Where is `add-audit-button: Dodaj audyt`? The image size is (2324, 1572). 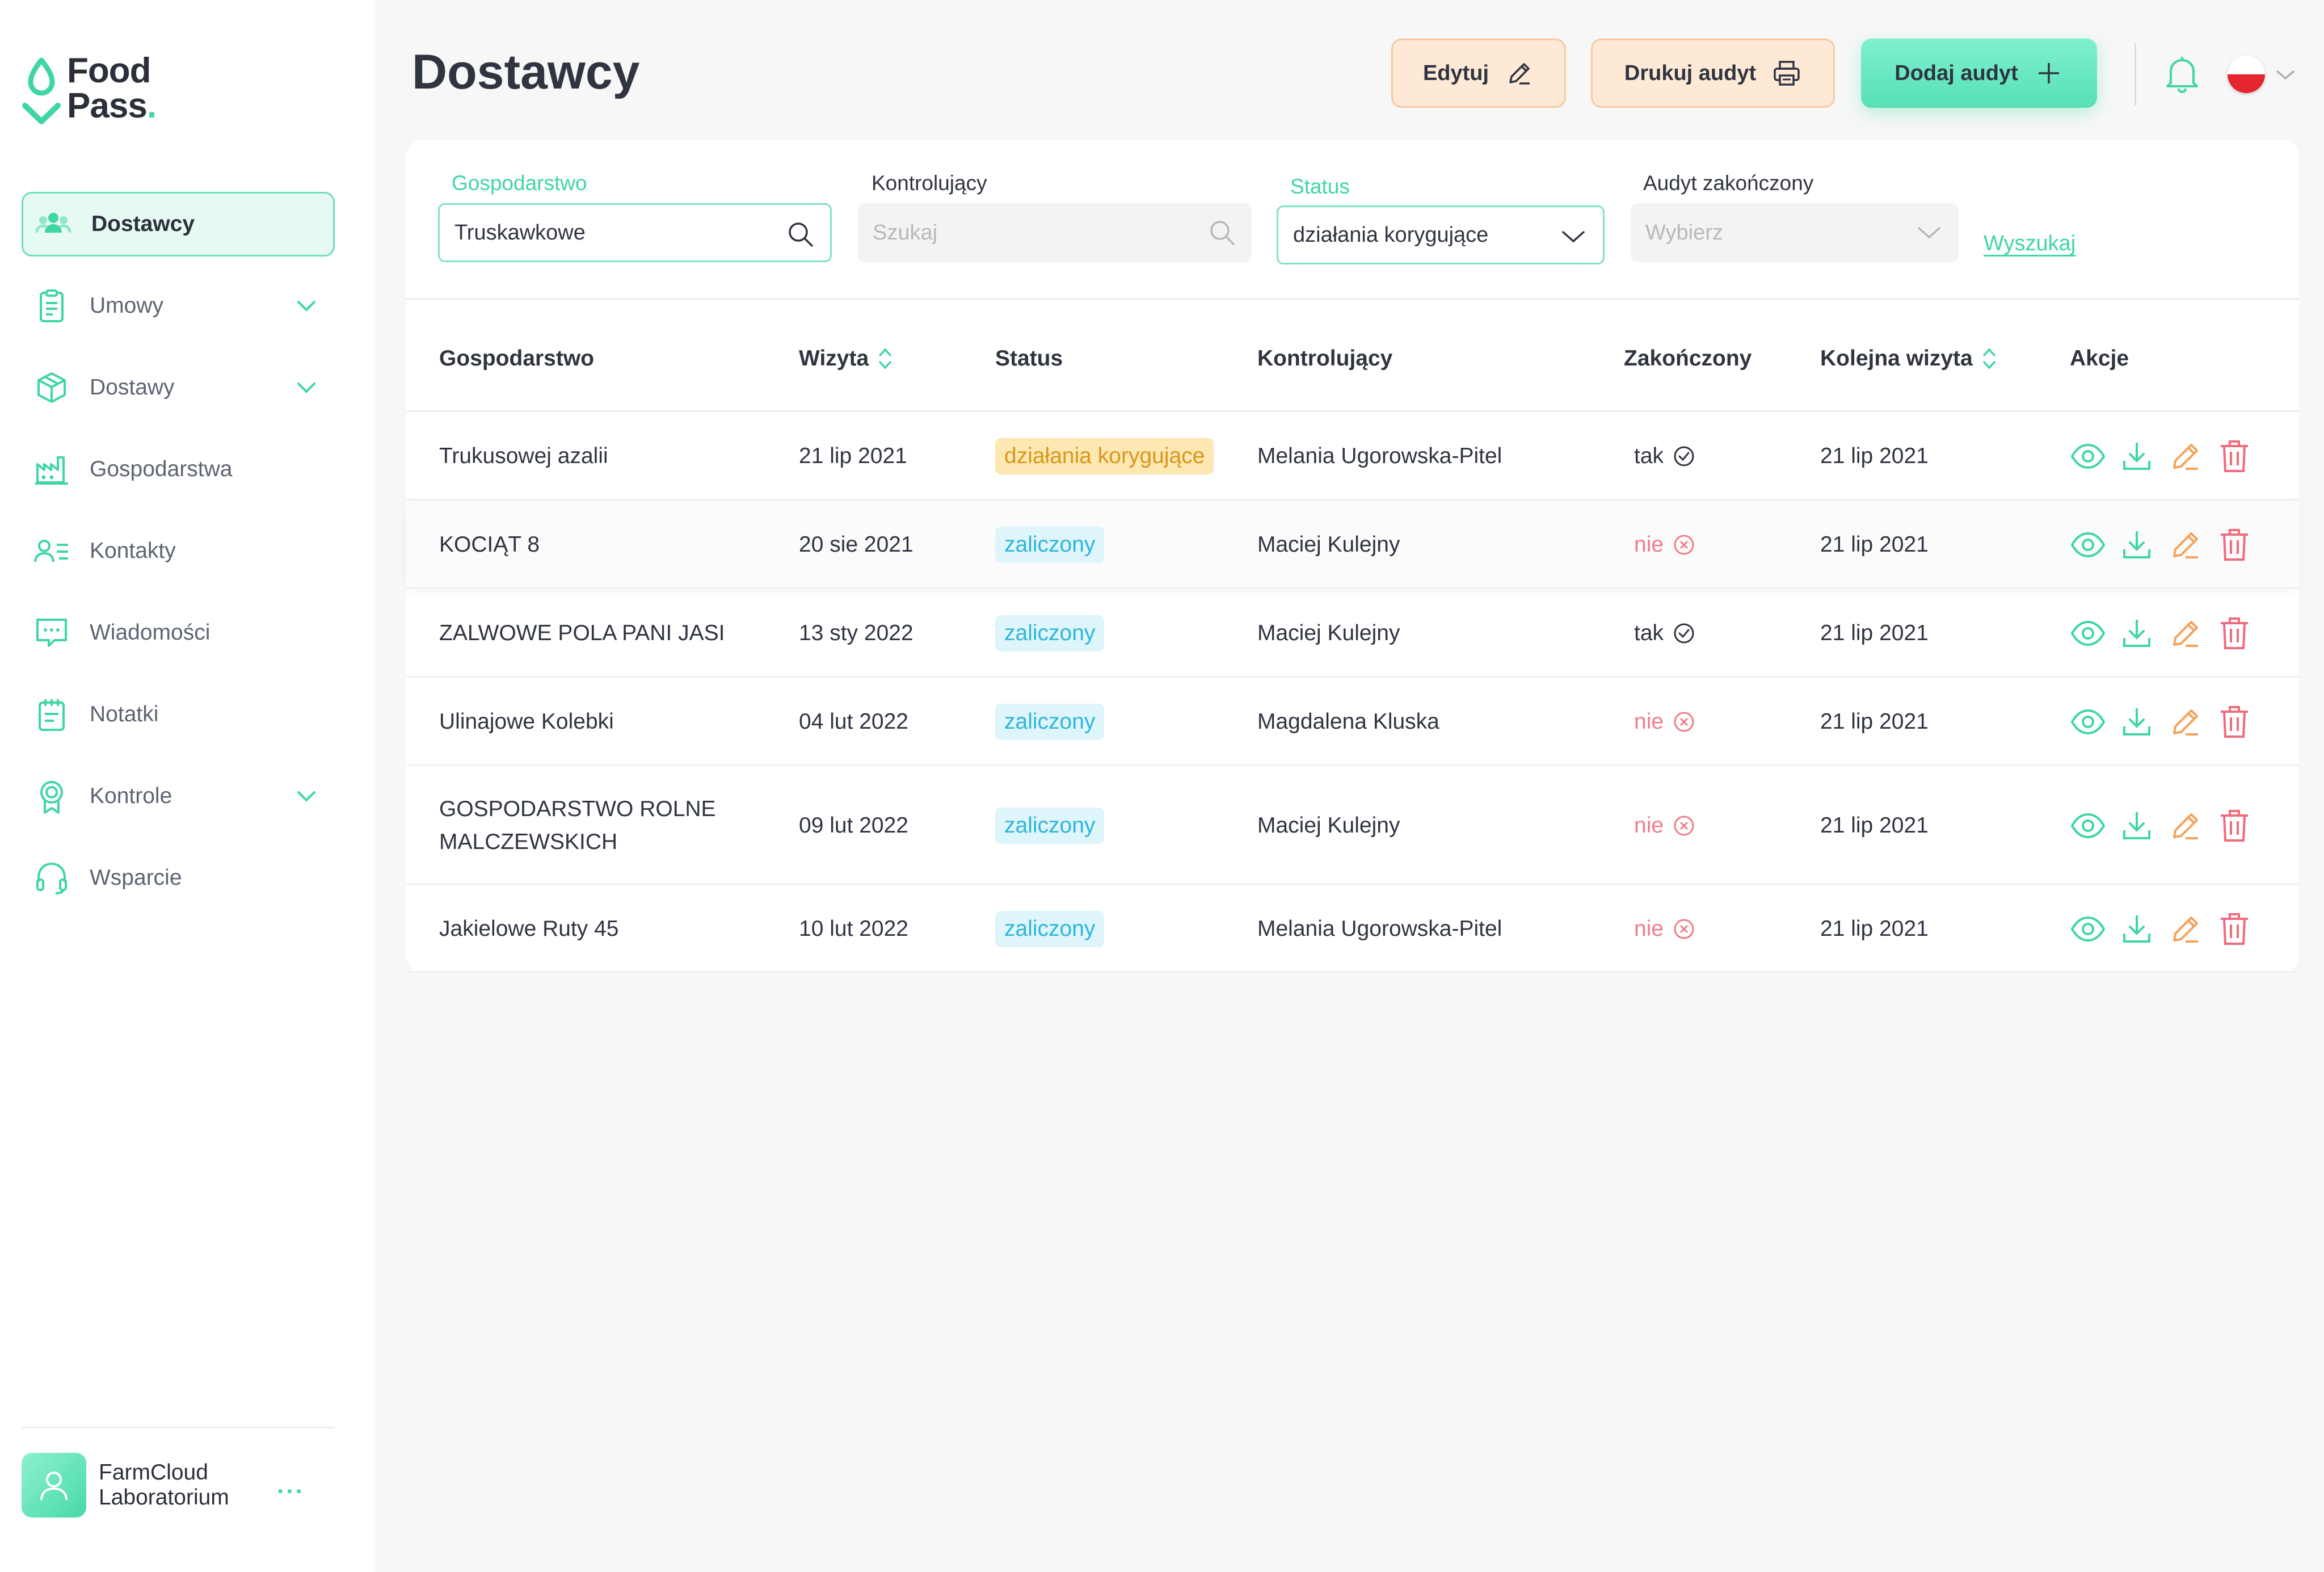 add-audit-button: Dodaj audyt is located at coordinates (1979, 73).